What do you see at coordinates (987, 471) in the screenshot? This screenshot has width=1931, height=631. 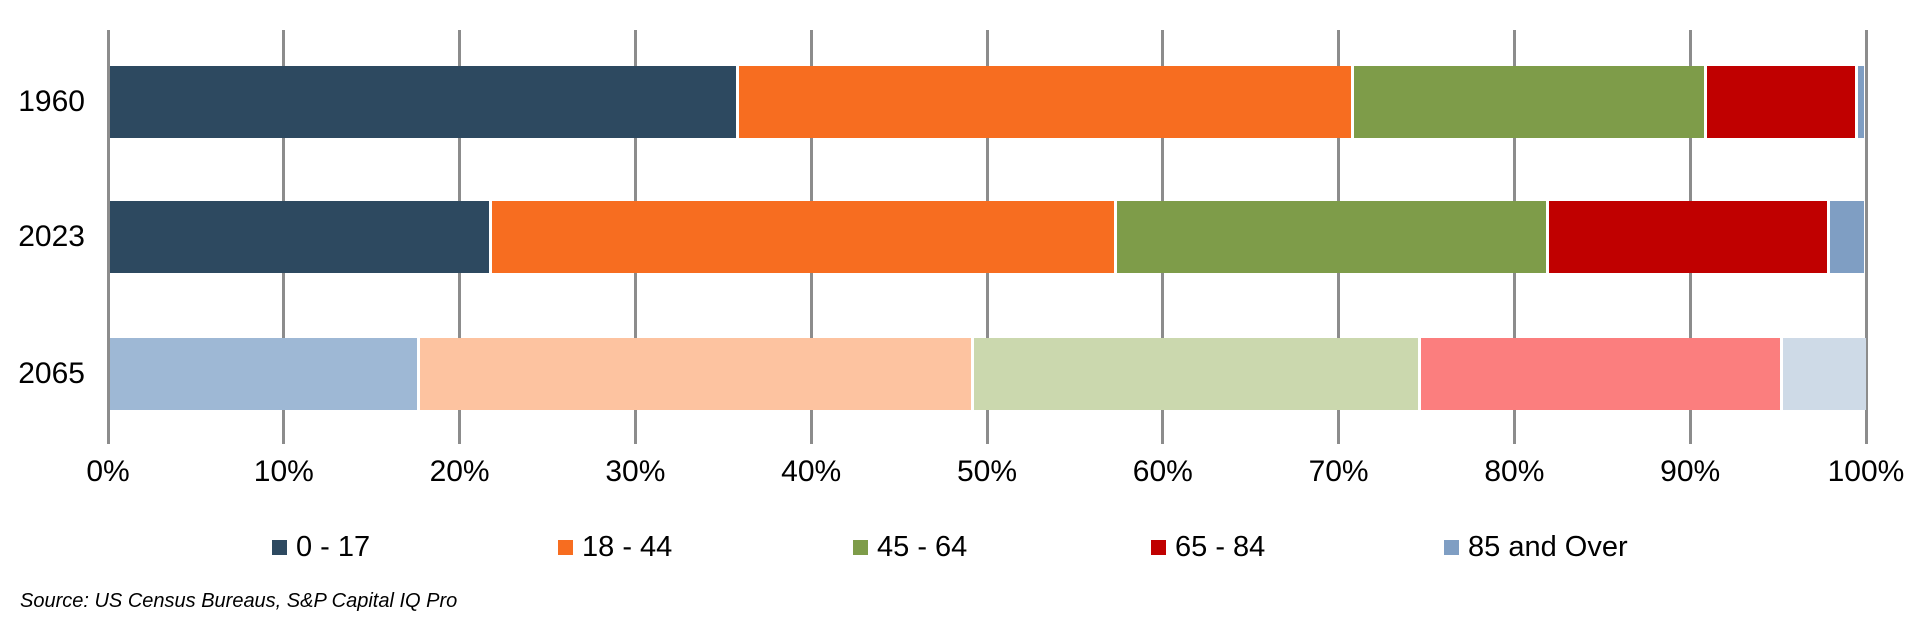 I see `x-tick-label: 50%` at bounding box center [987, 471].